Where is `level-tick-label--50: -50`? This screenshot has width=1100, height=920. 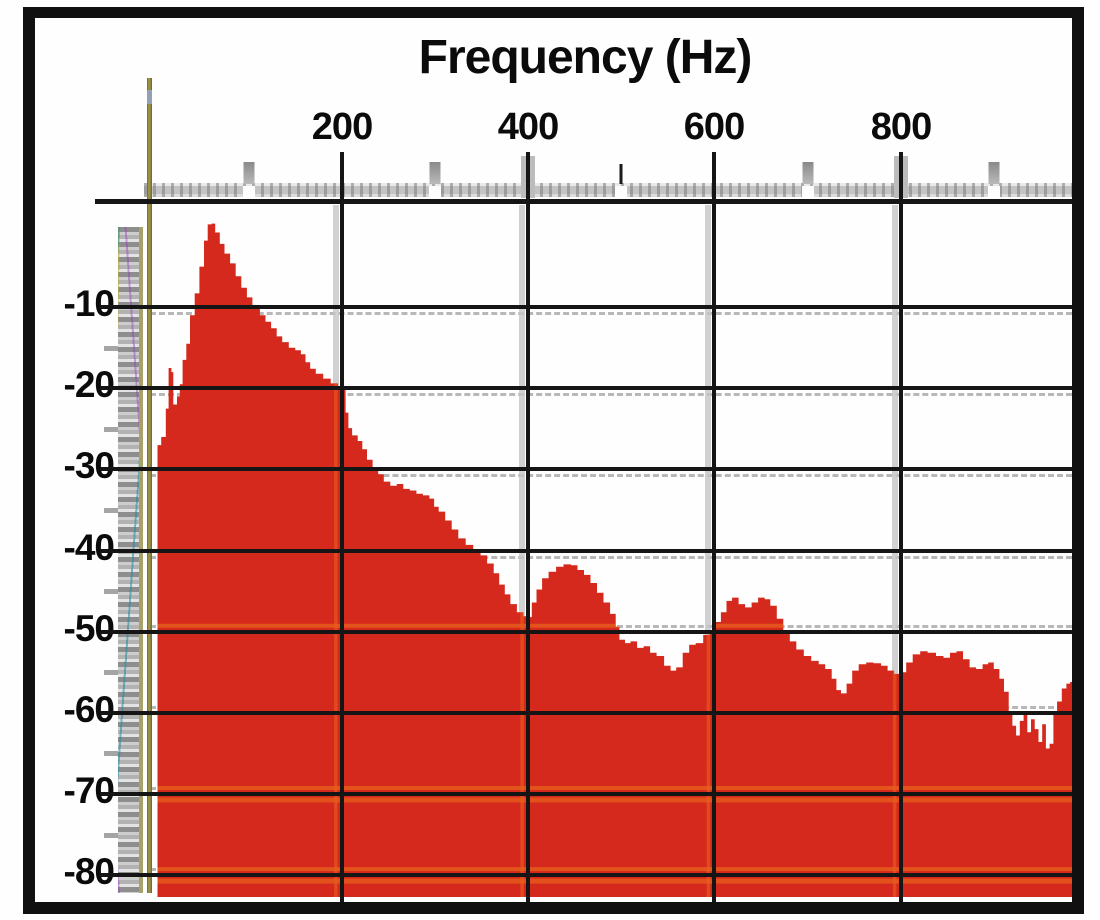 level-tick-label--50: -50 is located at coordinates (89, 628).